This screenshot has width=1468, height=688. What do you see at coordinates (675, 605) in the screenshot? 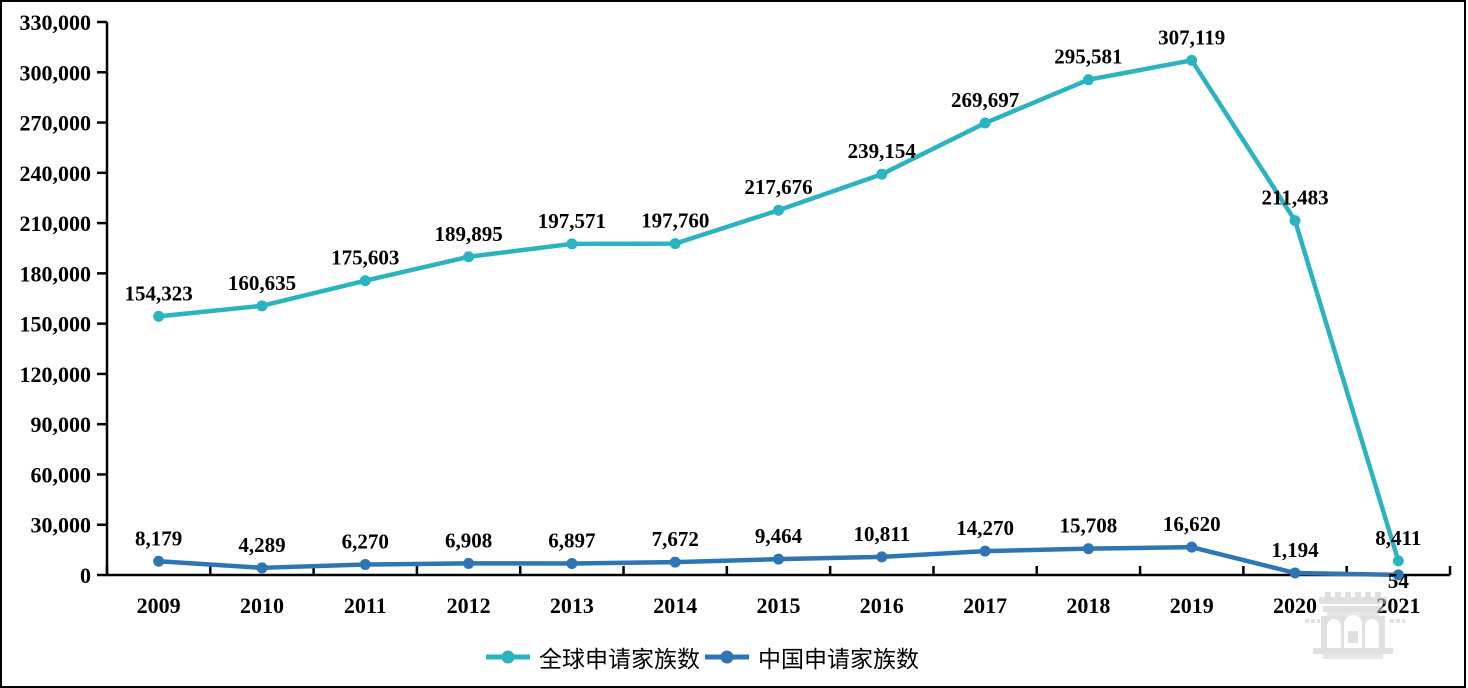
I see `x-tick-label: 2014` at bounding box center [675, 605].